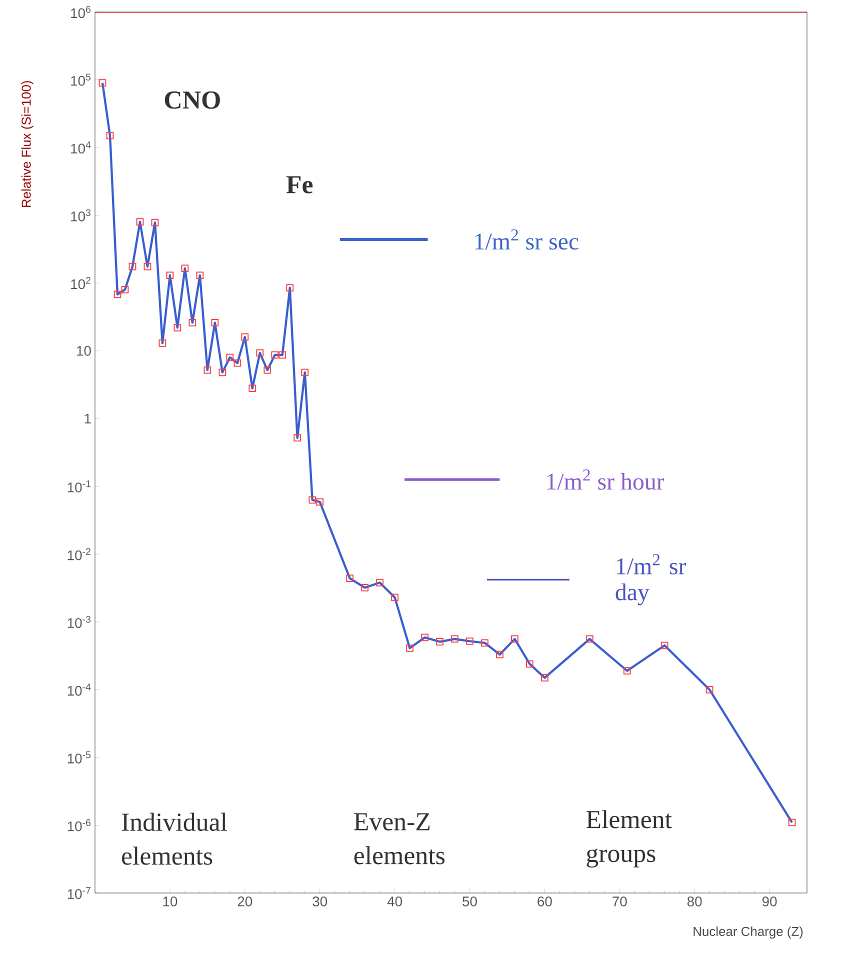 The width and height of the screenshot is (843, 968). Describe the element at coordinates (79, 757) in the screenshot. I see `y-tick-label: 10$^{-5}$` at that location.